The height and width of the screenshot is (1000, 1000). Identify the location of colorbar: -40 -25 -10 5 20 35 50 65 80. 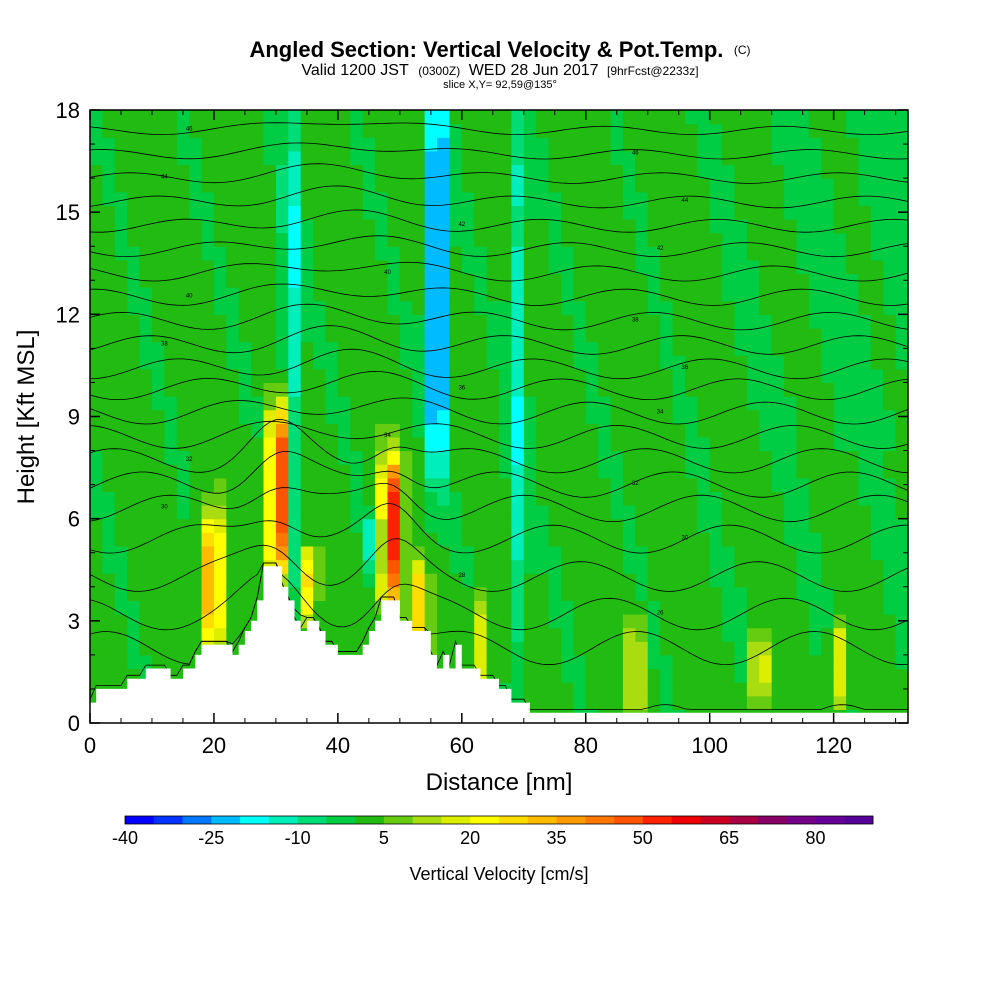
(493, 831).